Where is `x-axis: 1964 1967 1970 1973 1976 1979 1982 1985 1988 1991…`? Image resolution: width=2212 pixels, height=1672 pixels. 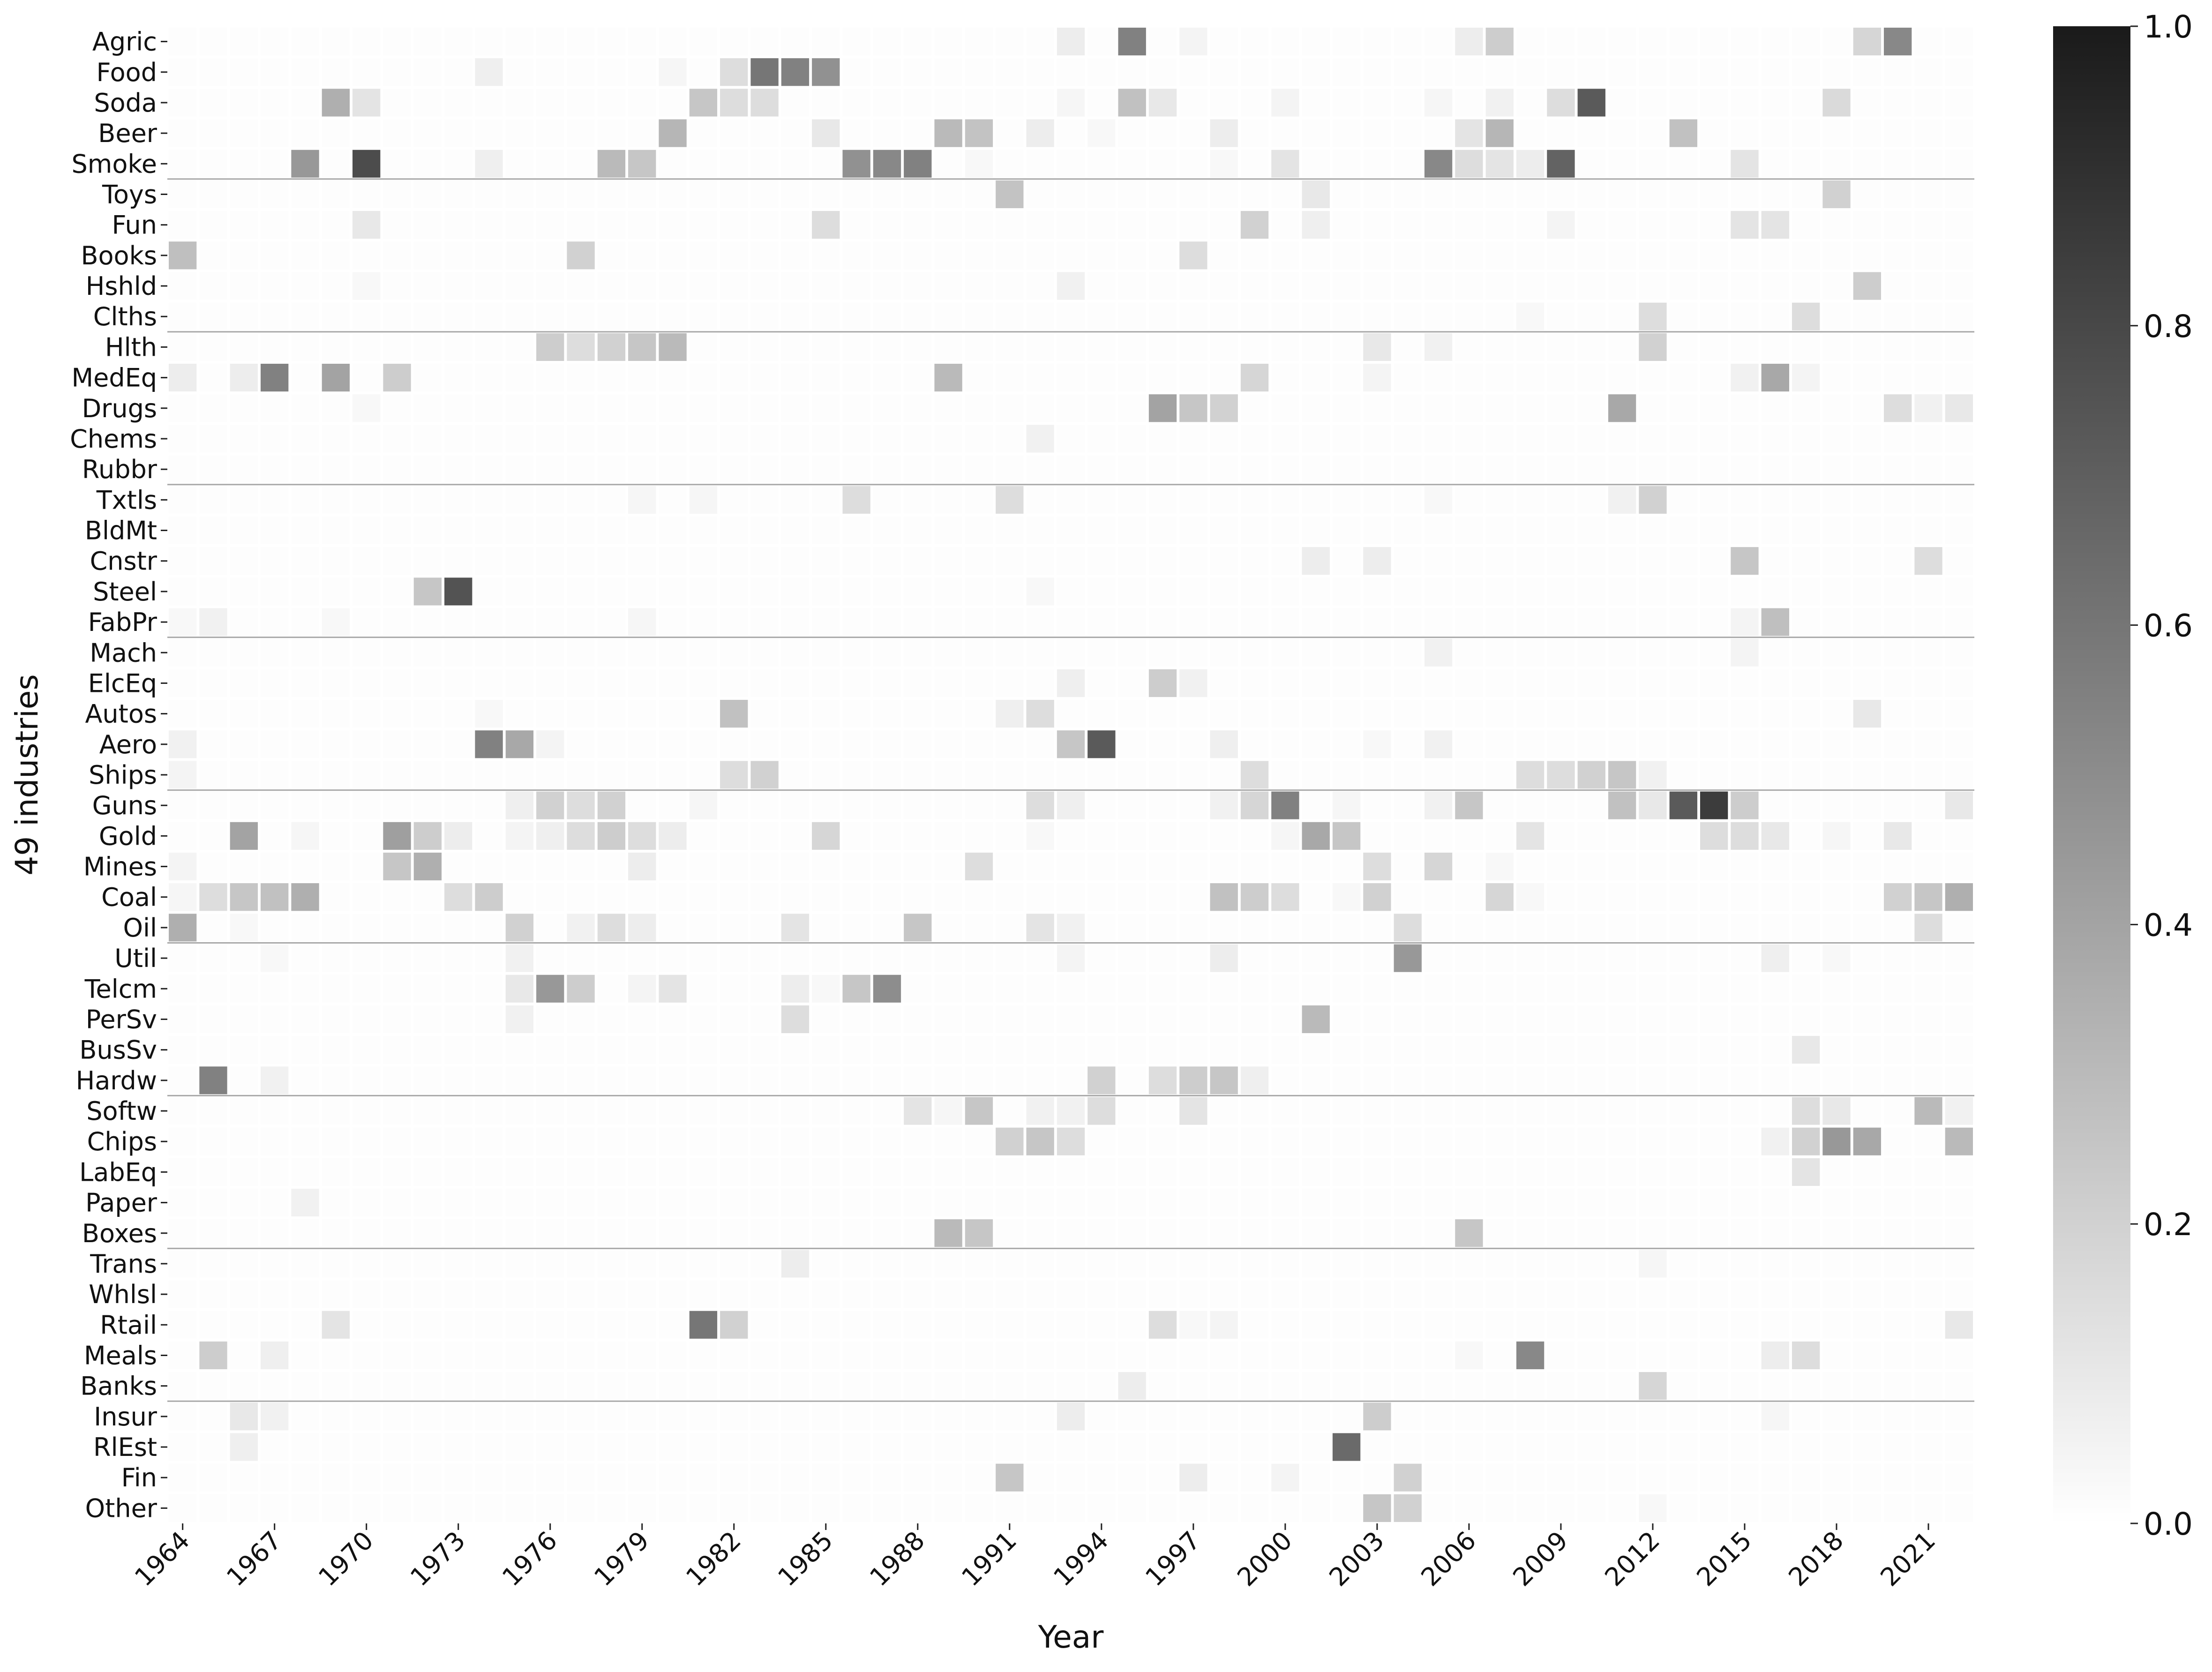
x-axis: 1964 1967 1970 1973 1976 1979 1982 1985 1988 1991… is located at coordinates (1035, 1557).